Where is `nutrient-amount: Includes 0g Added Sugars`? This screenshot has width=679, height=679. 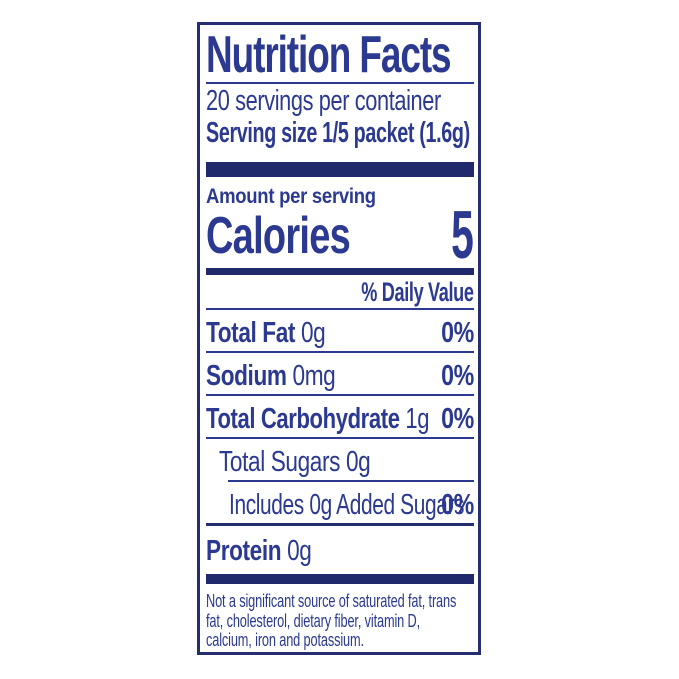
nutrient-amount: Includes 0g Added Sugars is located at coordinates (347, 505).